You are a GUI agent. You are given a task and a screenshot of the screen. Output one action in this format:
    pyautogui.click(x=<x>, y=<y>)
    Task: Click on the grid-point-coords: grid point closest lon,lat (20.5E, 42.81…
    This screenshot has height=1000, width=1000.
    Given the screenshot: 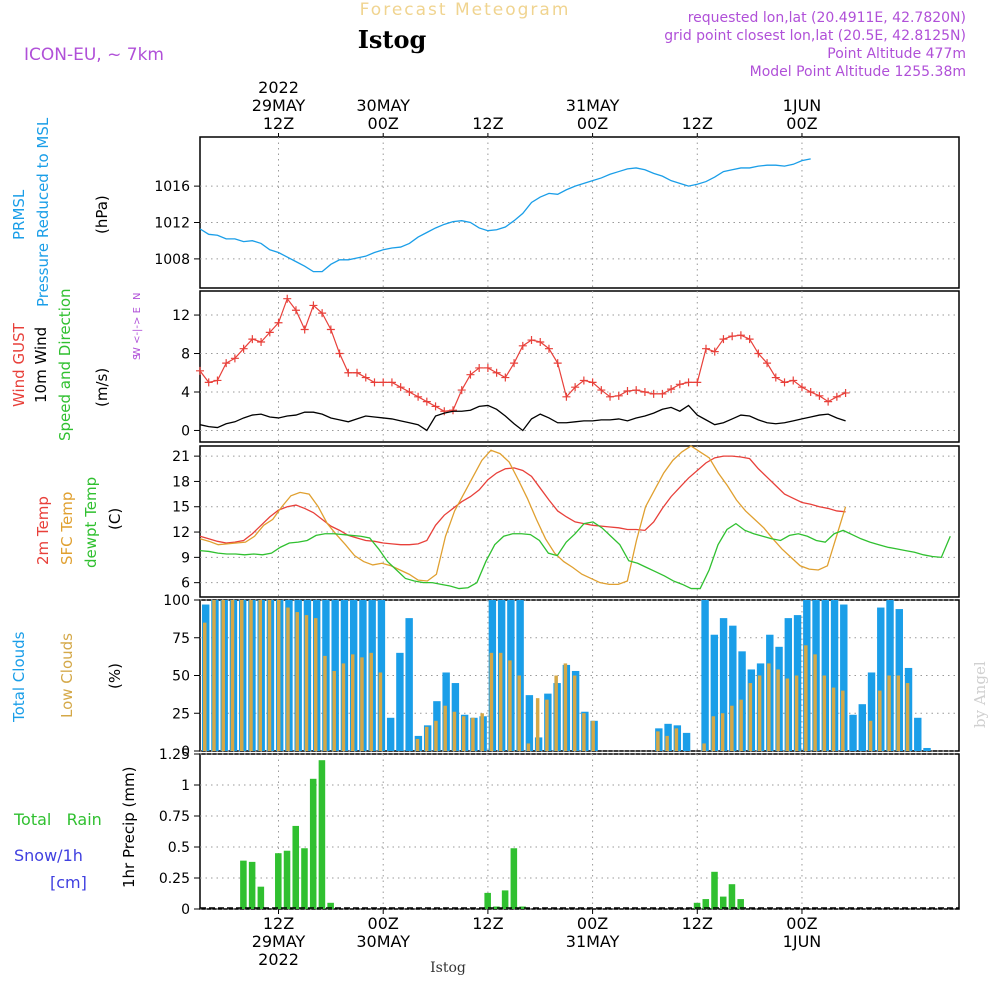 What is the action you would take?
    pyautogui.click(x=815, y=36)
    